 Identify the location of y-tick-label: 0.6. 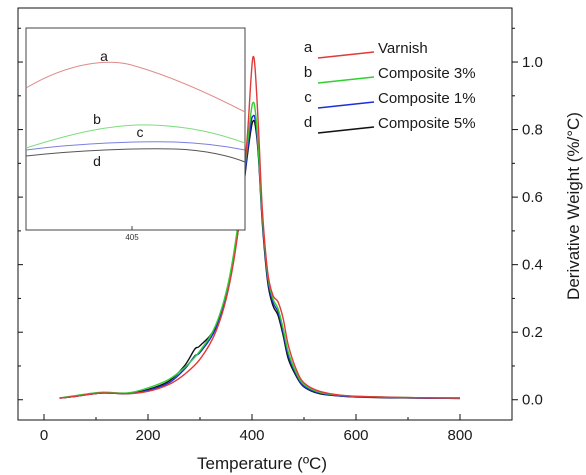
(532, 197).